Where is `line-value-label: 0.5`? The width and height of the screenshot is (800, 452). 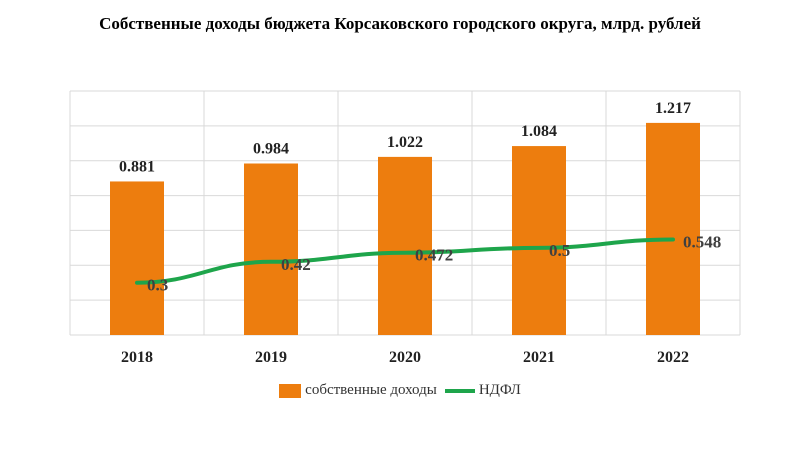 line-value-label: 0.5 is located at coordinates (559, 250).